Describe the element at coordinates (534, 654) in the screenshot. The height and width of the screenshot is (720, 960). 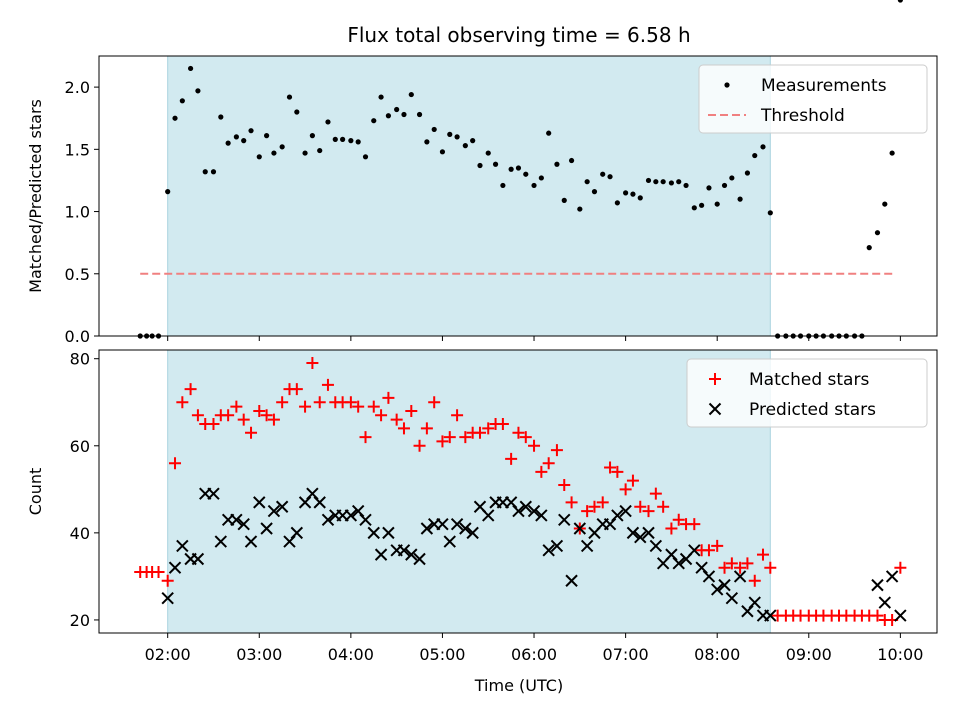
I see `x-tick-label: 06:00` at that location.